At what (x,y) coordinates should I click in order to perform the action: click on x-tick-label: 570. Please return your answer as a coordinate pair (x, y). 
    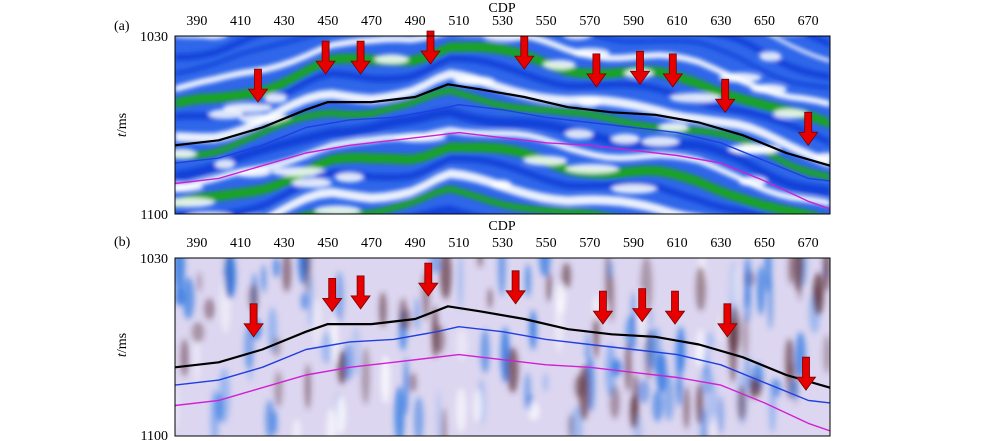
    Looking at the image, I should click on (589, 243).